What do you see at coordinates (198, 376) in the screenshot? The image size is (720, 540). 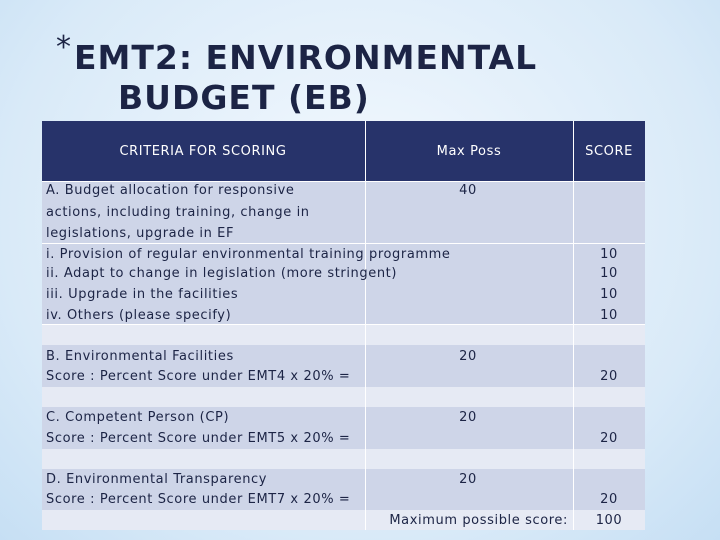 I see `criteria-text: Score : Percent Score under EMT4 x 20% =` at bounding box center [198, 376].